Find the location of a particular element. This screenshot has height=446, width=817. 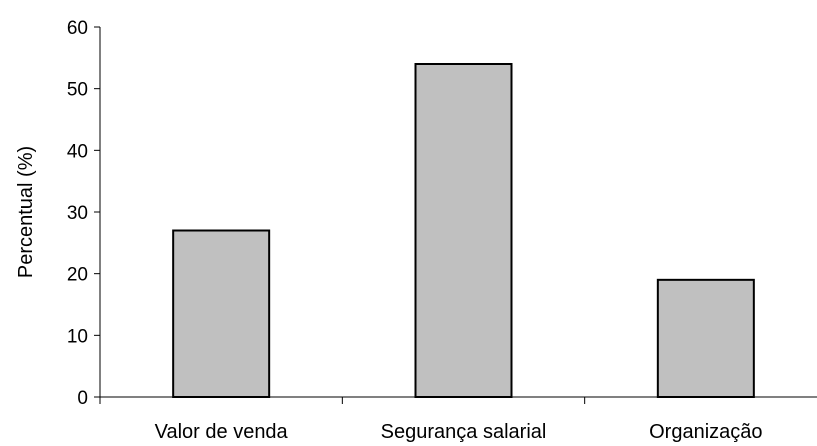

y-tick-label: 60 is located at coordinates (77, 28).